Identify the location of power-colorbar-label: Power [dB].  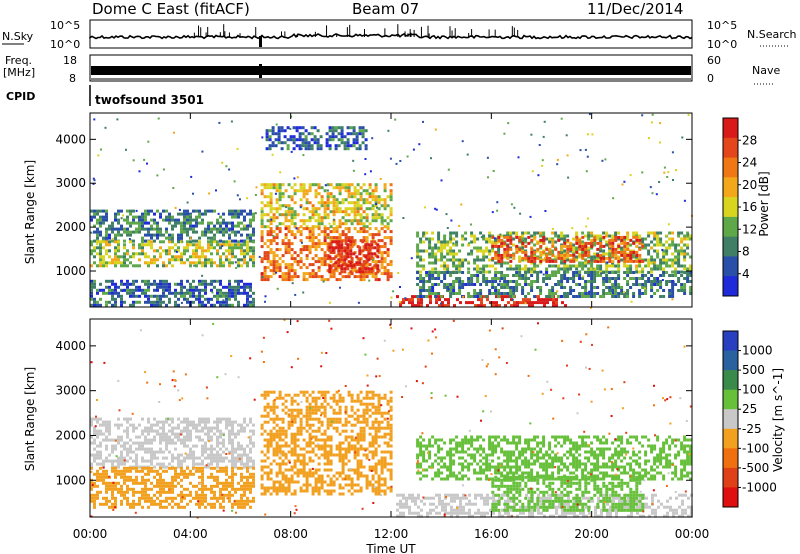
(764, 203).